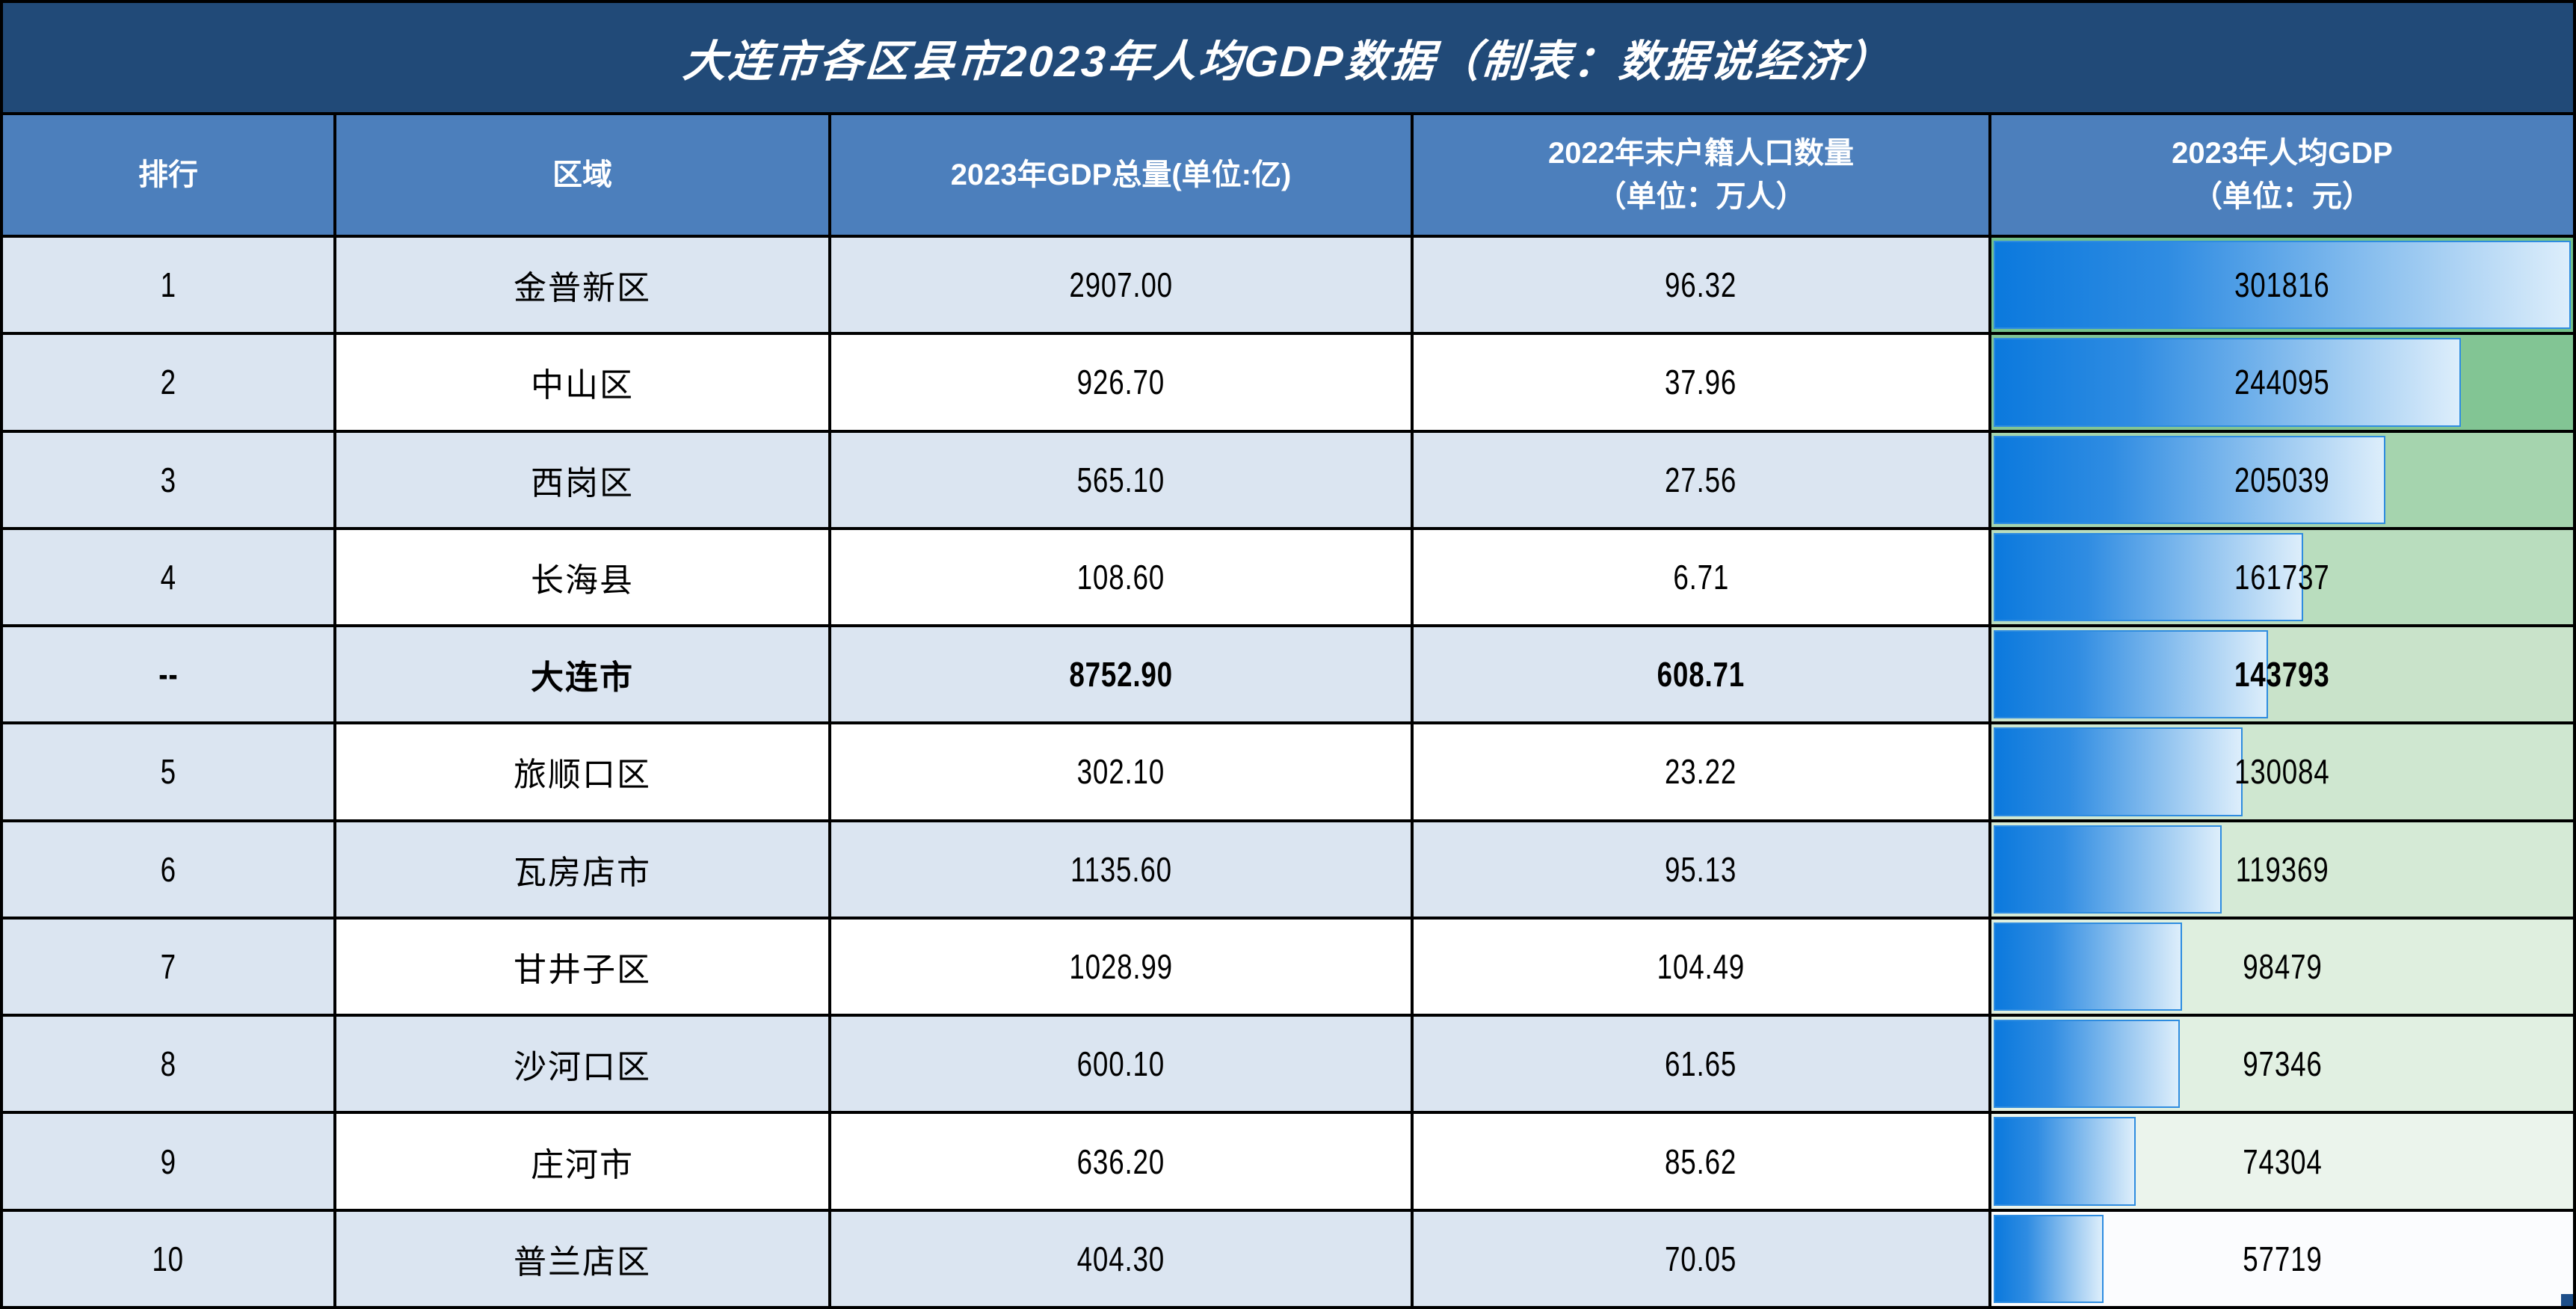 Image resolution: width=2576 pixels, height=1309 pixels. I want to click on gdp-cell: 1028.99, so click(1122, 966).